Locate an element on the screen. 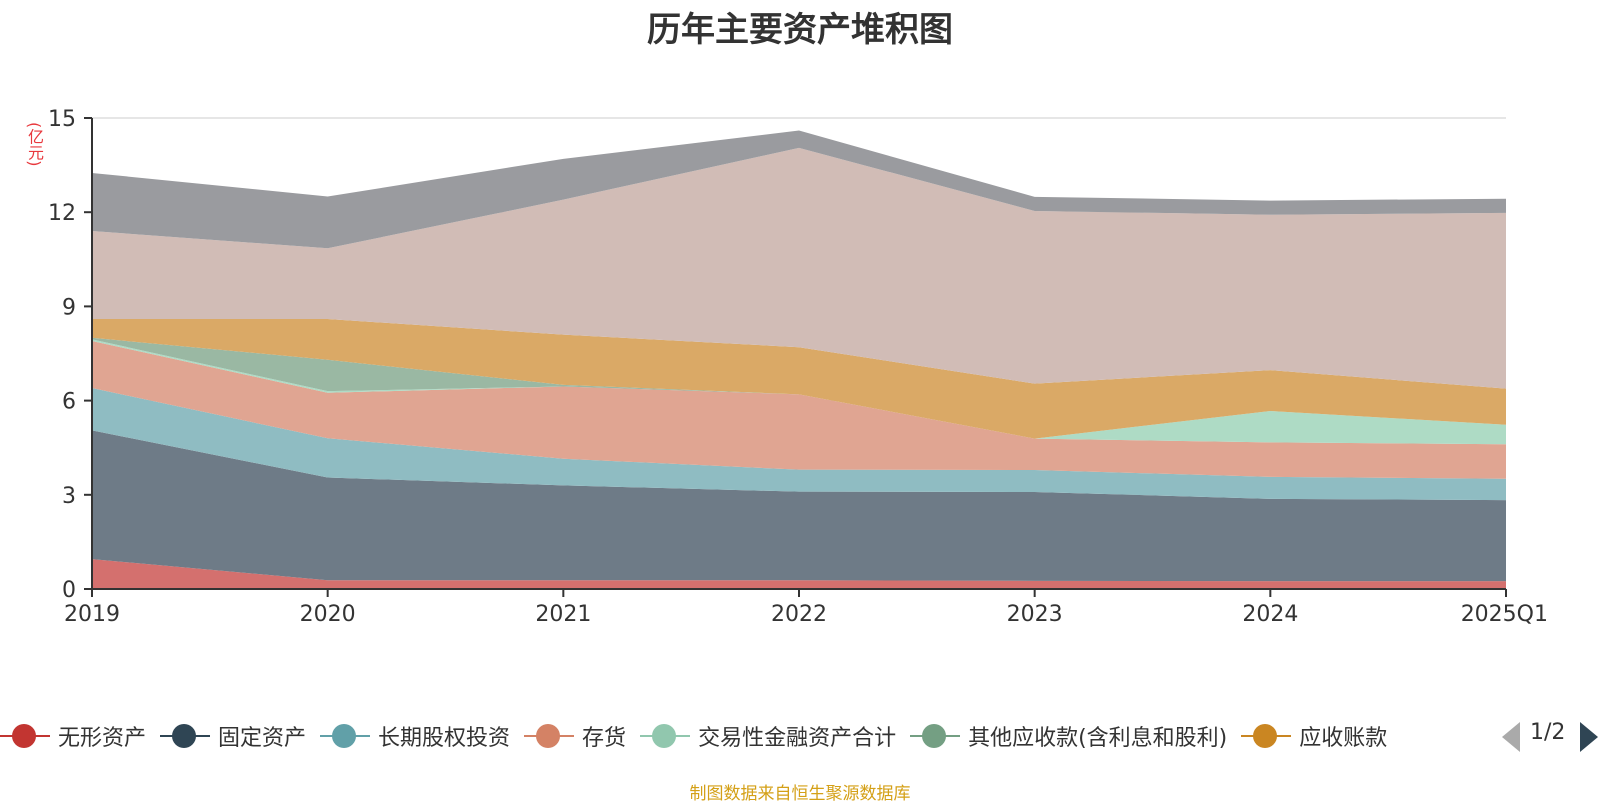 The image size is (1600, 804). y-tick-label: 9 is located at coordinates (69, 307).